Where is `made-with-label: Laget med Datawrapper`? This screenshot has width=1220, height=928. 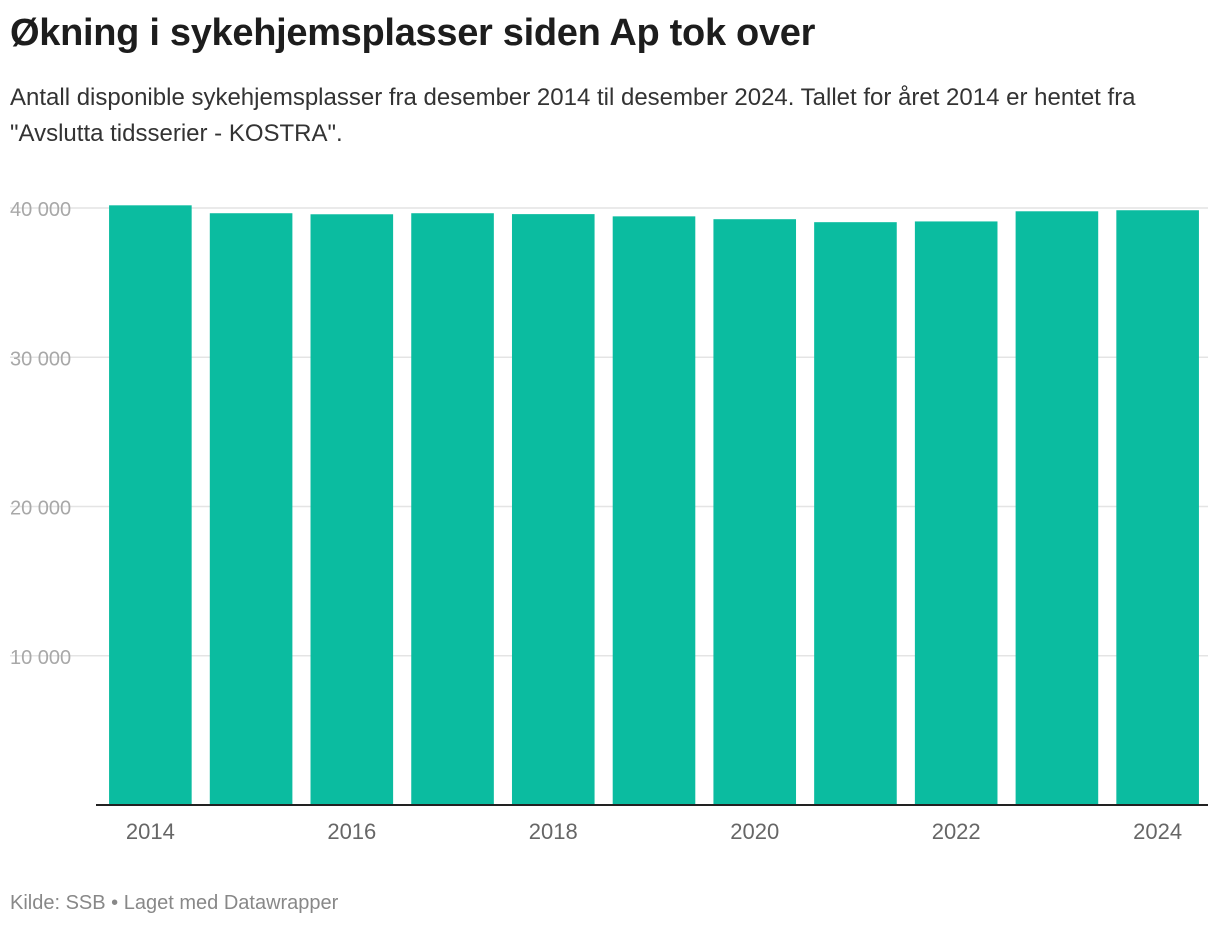
made-with-label: Laget med Datawrapper is located at coordinates (231, 903).